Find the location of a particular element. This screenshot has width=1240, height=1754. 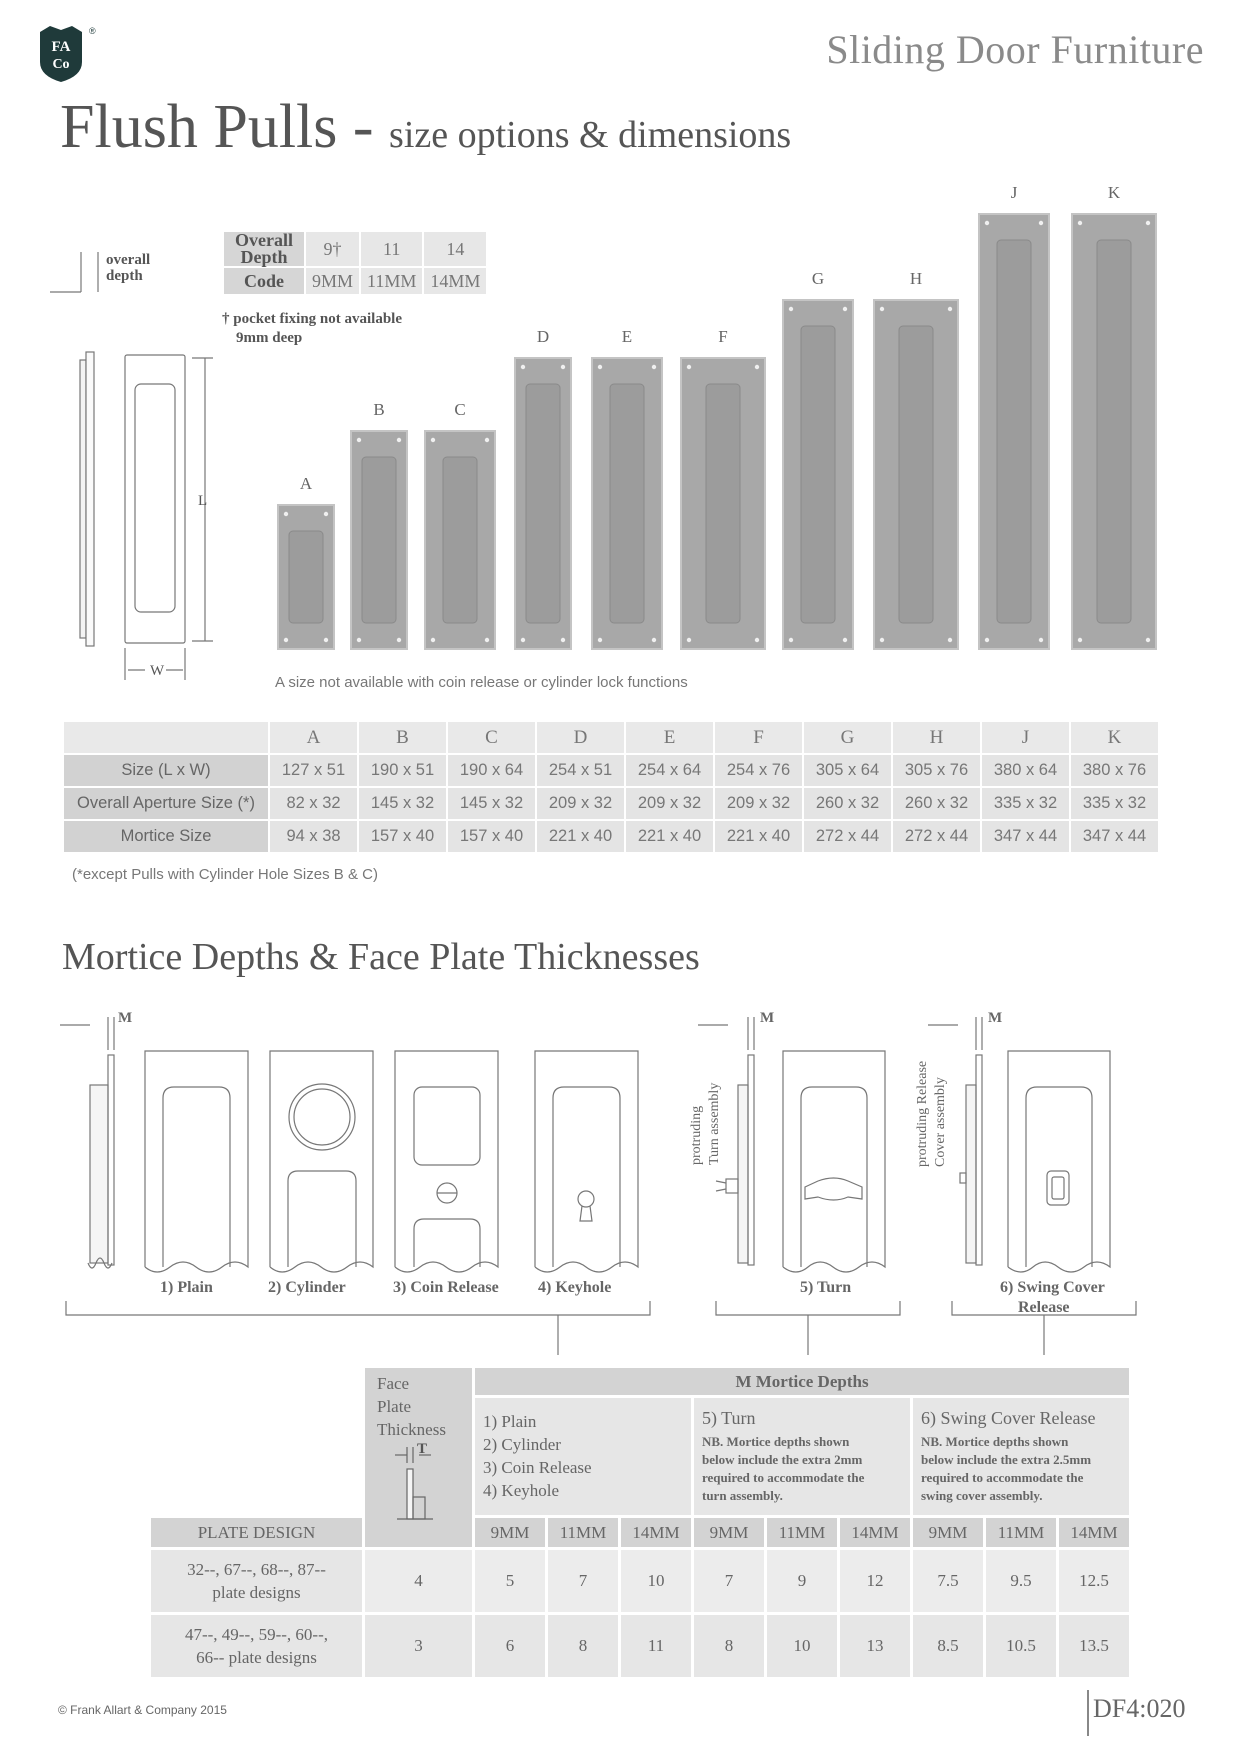

thickness-cell: 3 is located at coordinates (418, 1646).